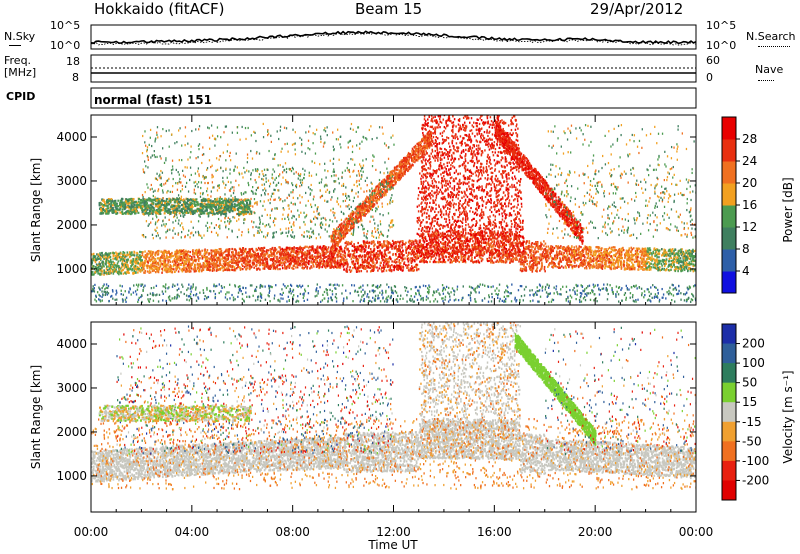 Image resolution: width=800 pixels, height=554 pixels. I want to click on freq-panel, so click(393, 68).